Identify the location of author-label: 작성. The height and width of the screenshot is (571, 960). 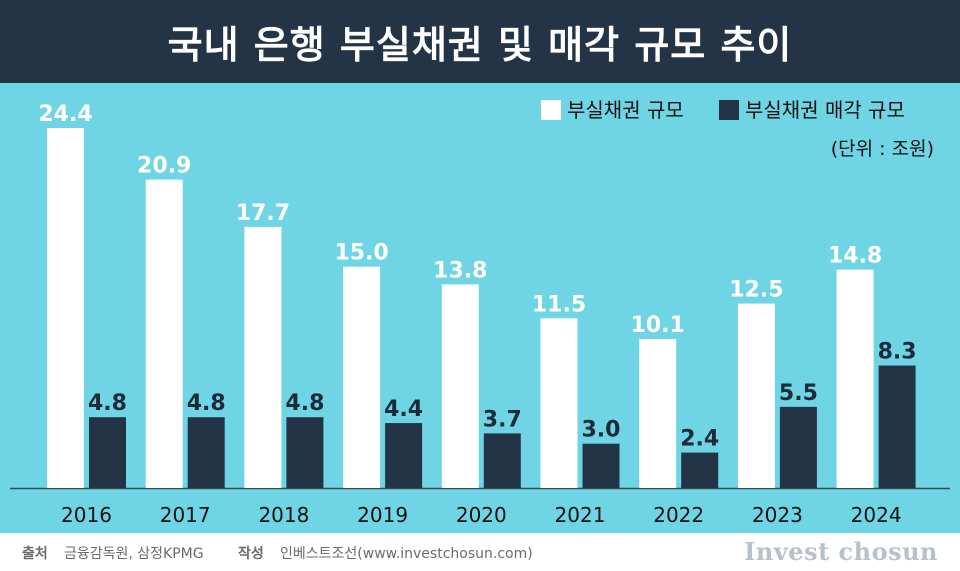
(251, 554).